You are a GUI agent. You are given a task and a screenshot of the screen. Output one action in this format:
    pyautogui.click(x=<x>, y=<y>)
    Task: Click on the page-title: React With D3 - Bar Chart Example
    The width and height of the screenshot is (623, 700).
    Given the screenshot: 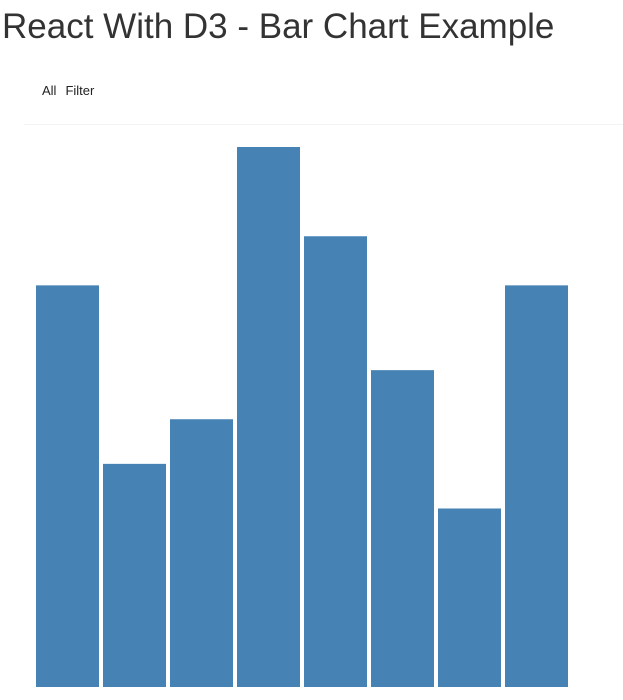 What is the action you would take?
    pyautogui.click(x=278, y=26)
    